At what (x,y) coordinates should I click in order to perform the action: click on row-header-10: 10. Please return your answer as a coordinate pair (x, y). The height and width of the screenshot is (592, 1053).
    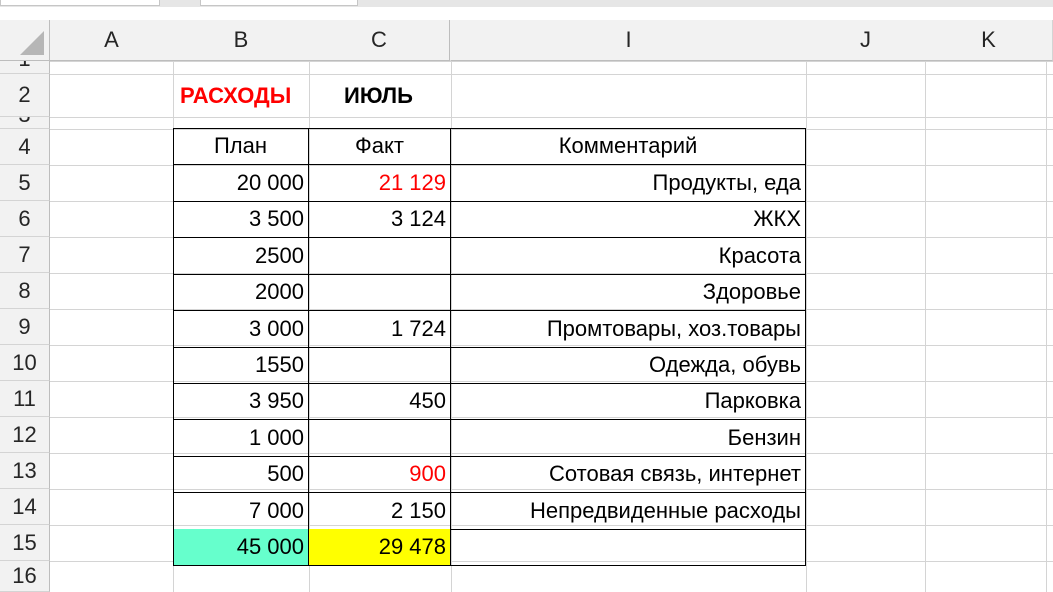
    Looking at the image, I should click on (25, 363).